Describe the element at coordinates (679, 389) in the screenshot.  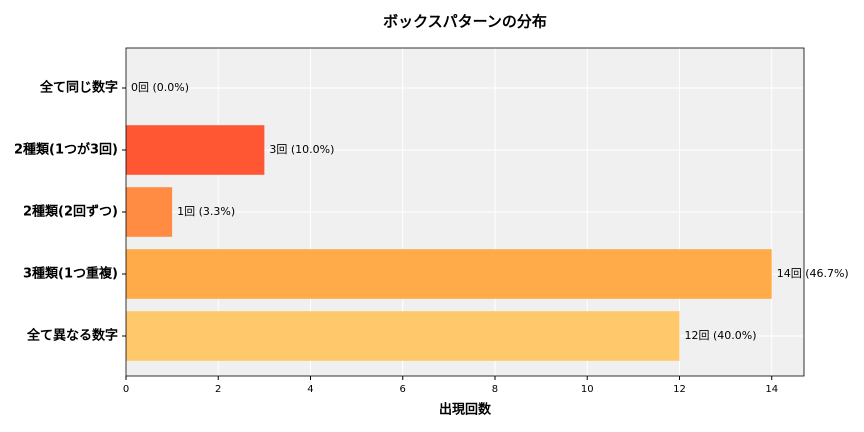
I see `x-tick-label: 12` at that location.